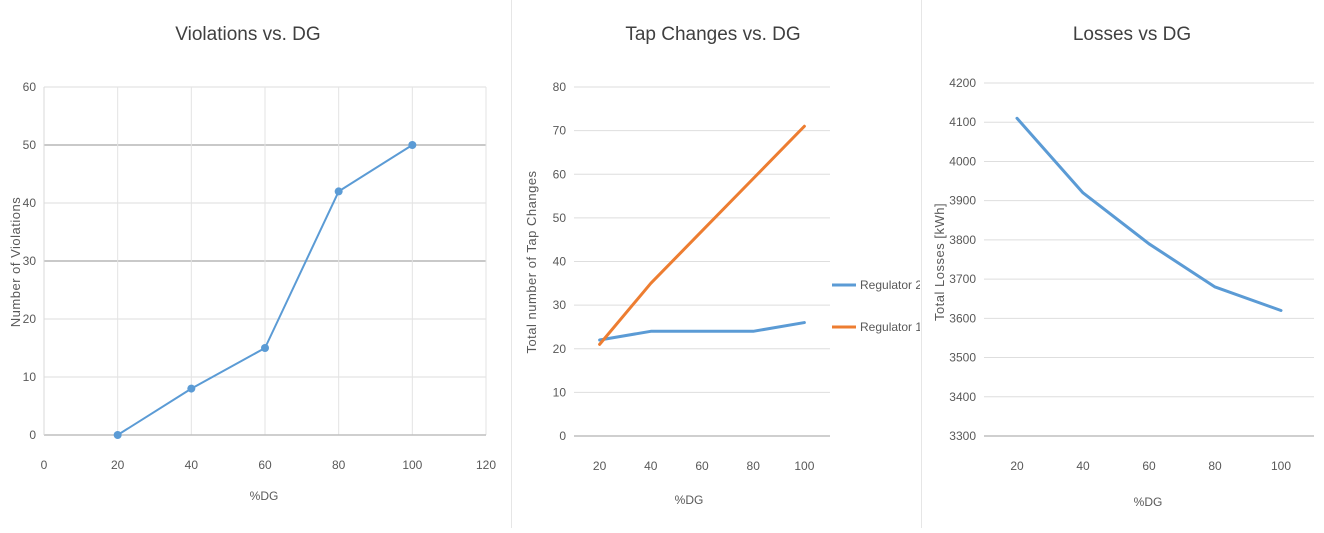 Image resolution: width=1324 pixels, height=533 pixels. I want to click on legend-label-regulator-1: Regulator 1, so click(890, 327).